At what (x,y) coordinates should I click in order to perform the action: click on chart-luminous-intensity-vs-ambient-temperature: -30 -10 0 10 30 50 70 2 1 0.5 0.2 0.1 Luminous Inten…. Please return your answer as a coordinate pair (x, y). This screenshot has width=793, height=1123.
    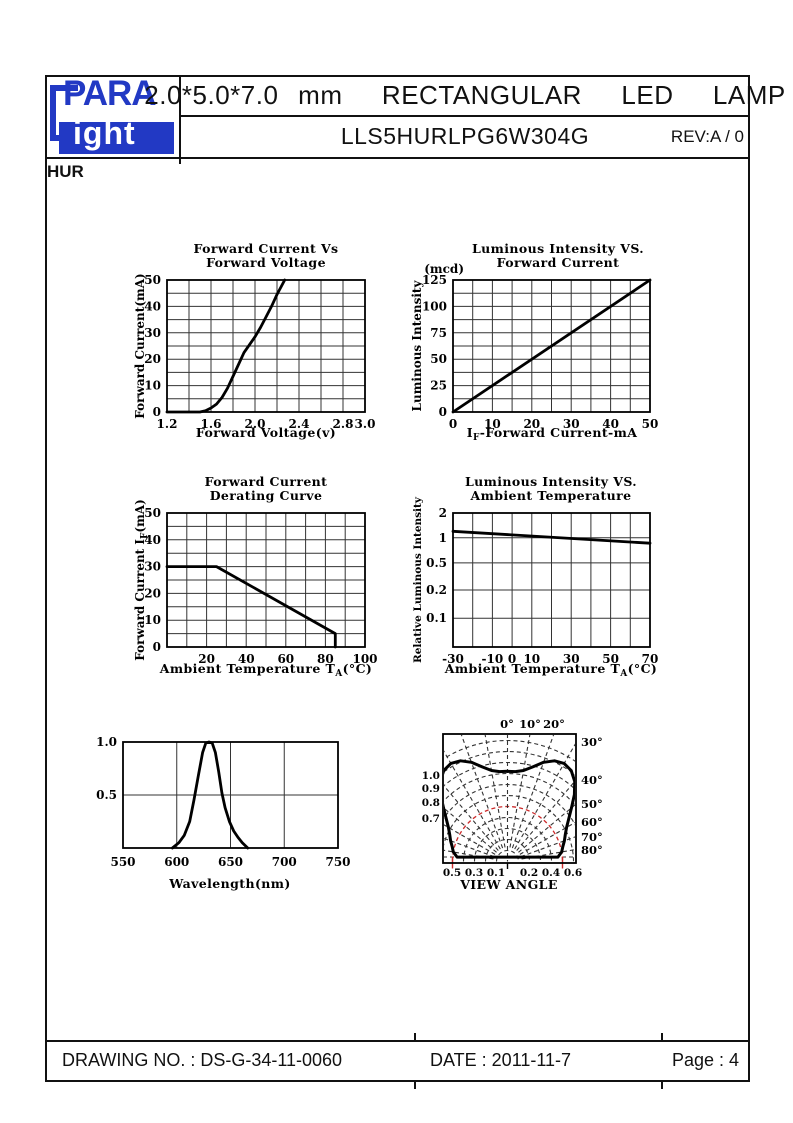
    Looking at the image, I should click on (535, 576).